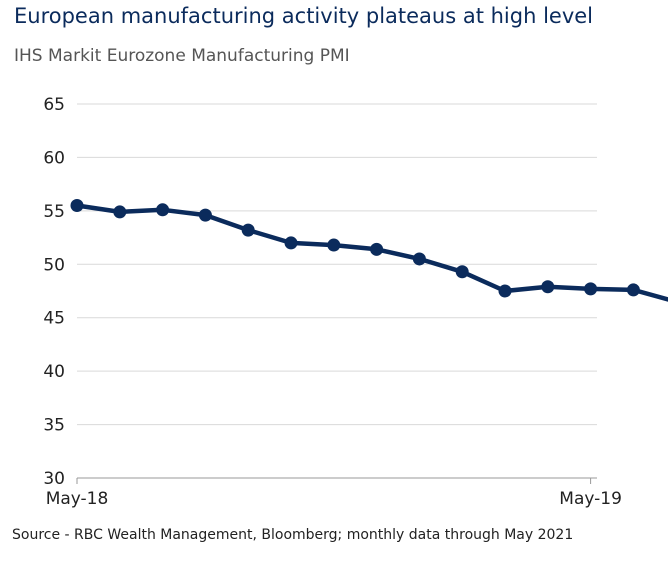 Image resolution: width=668 pixels, height=561 pixels. Describe the element at coordinates (54, 105) in the screenshot. I see `y-tick-label-65: 65` at that location.